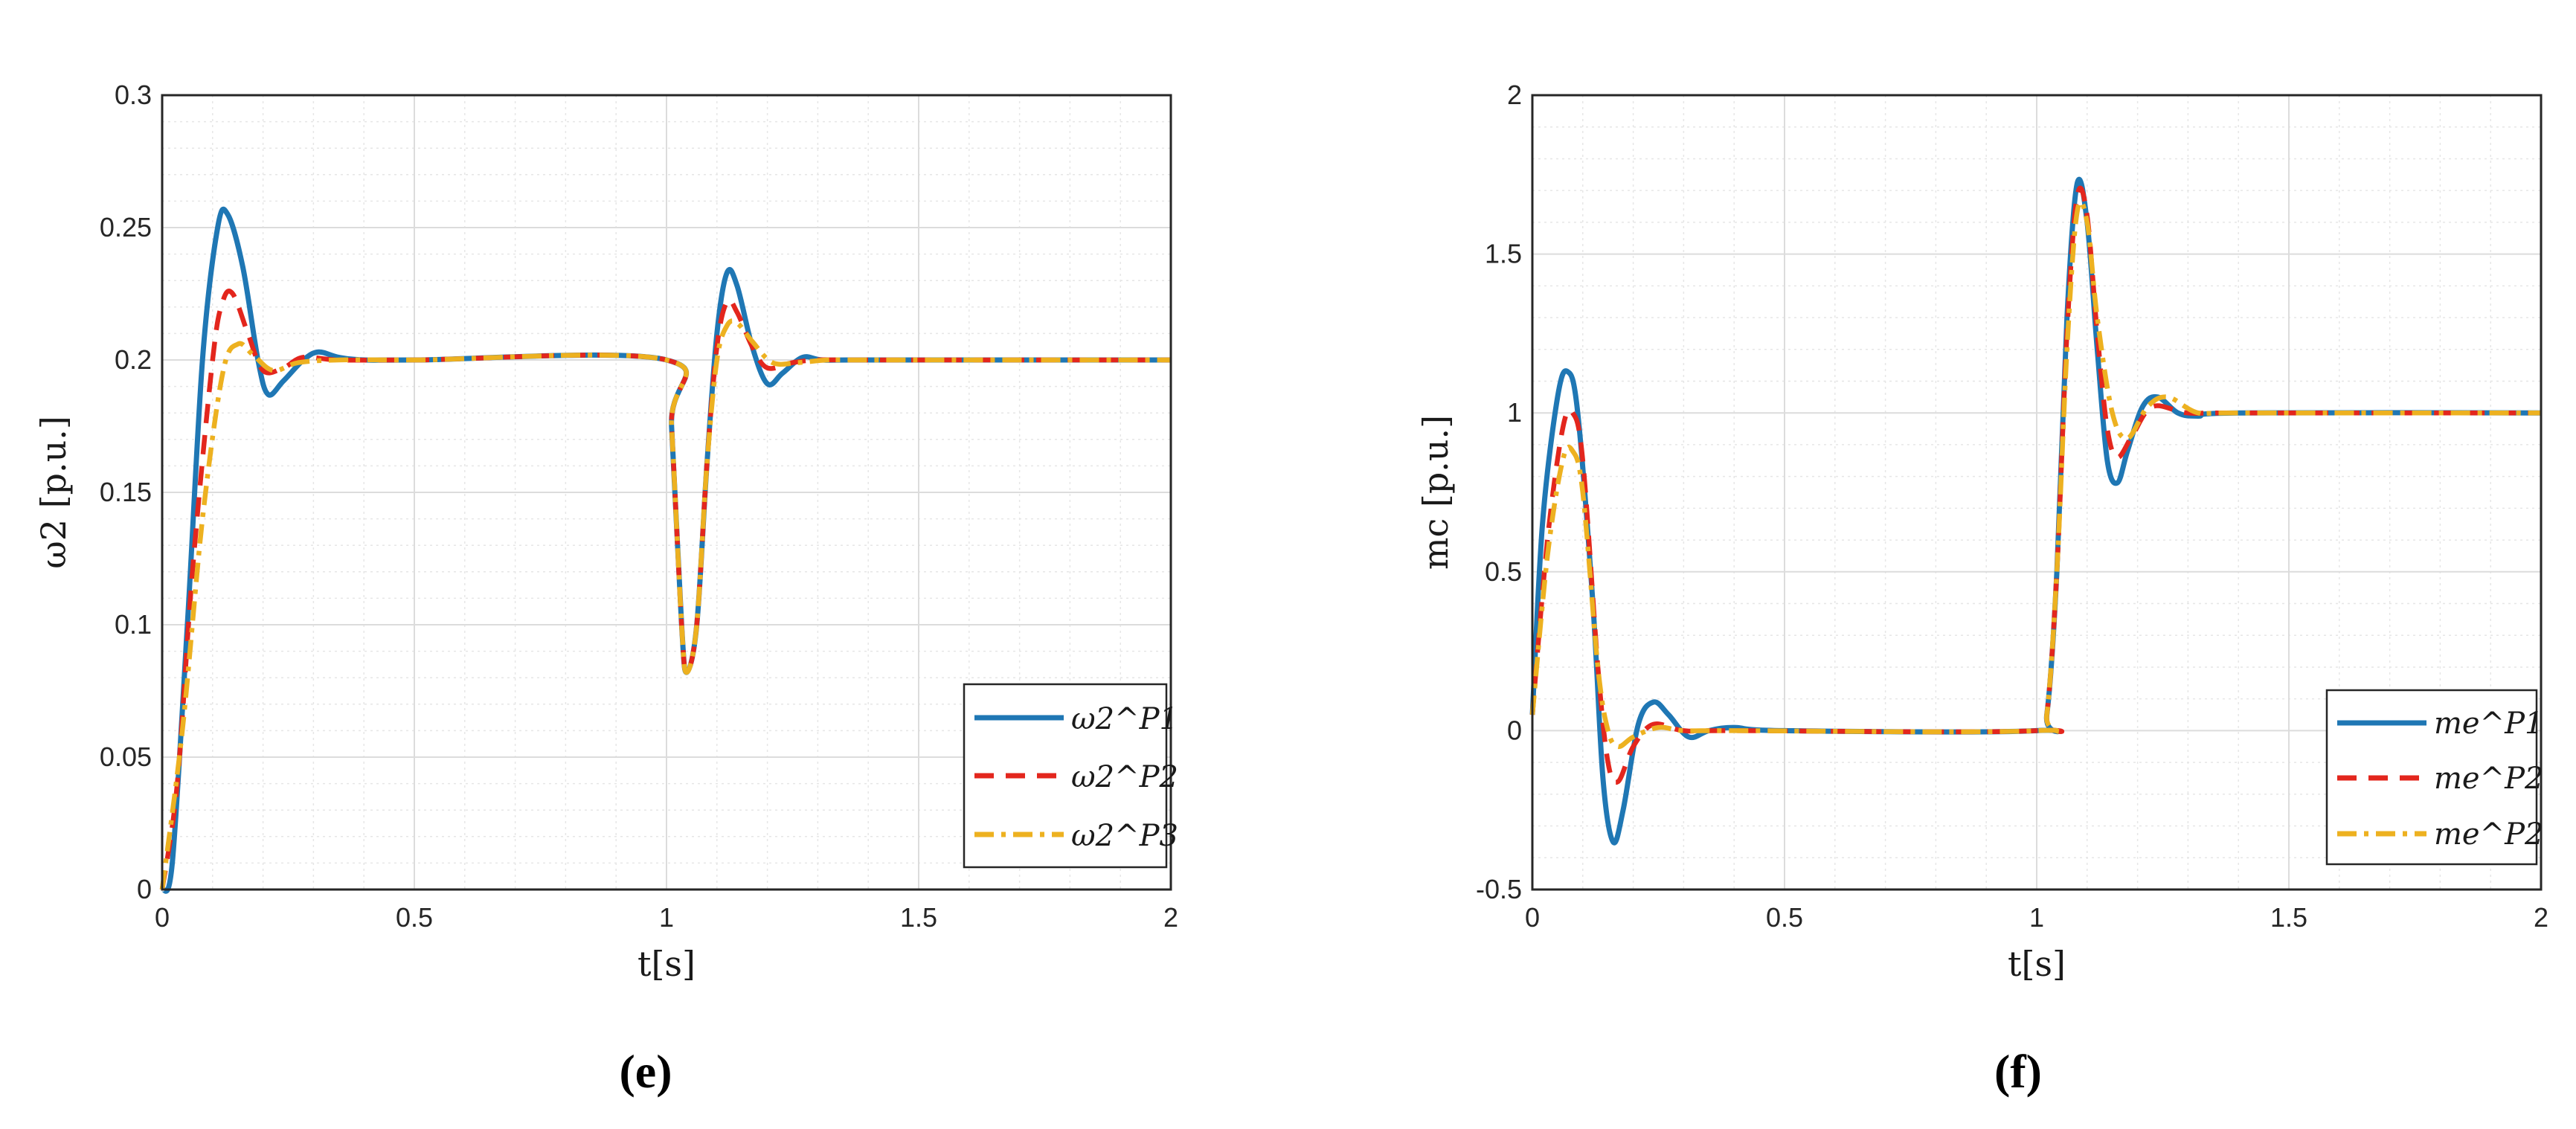  What do you see at coordinates (2037, 964) in the screenshot?
I see `x-axis-label-f: t[s]` at bounding box center [2037, 964].